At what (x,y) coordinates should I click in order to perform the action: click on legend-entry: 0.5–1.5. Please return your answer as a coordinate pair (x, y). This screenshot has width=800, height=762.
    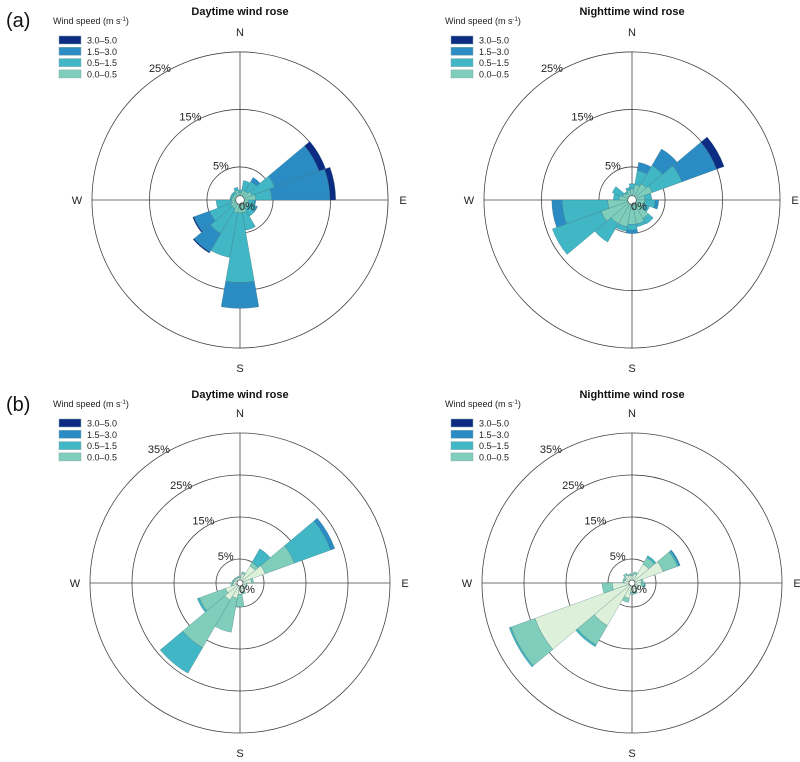
    Looking at the image, I should click on (102, 446).